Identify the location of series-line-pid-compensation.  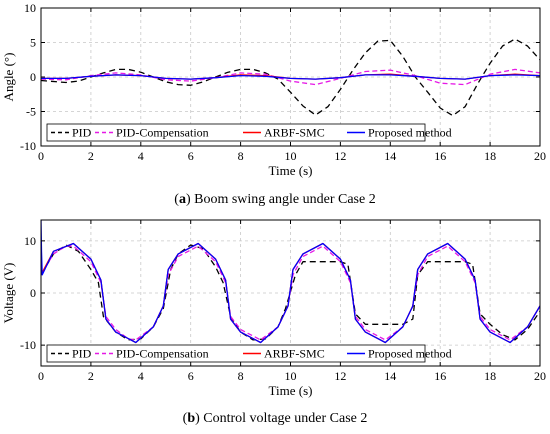
(290, 77).